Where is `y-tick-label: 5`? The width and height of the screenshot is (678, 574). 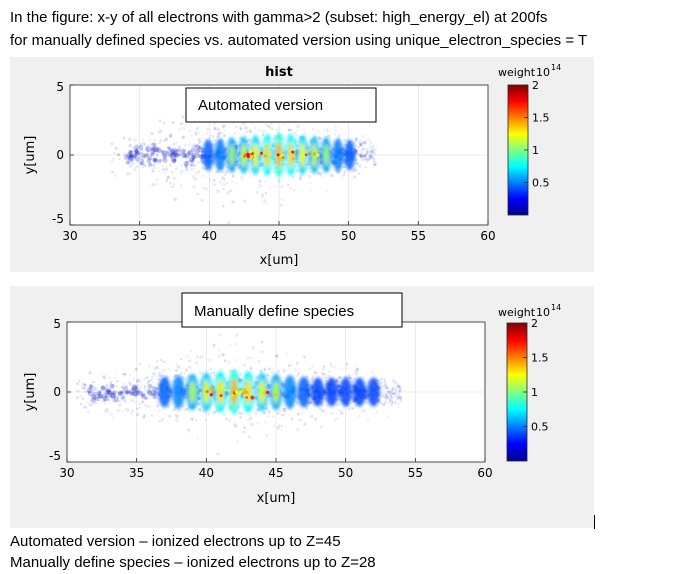 y-tick-label: 5 is located at coordinates (57, 324).